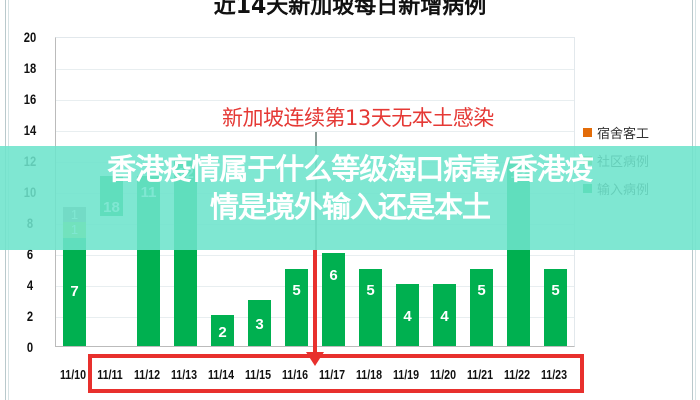 This screenshot has height=400, width=700. I want to click on bar-11-17: 6, so click(333, 299).